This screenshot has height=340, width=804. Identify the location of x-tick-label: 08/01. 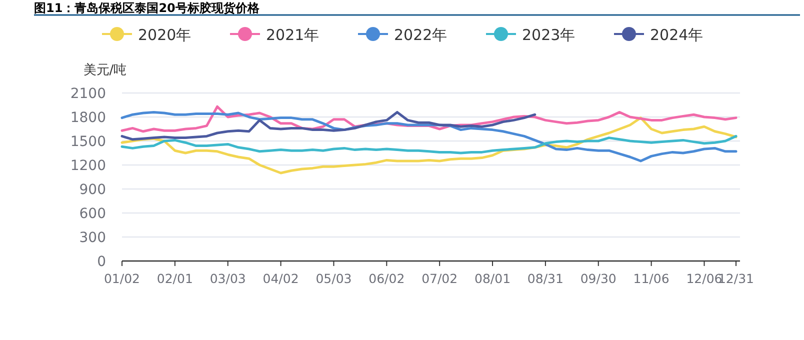
(492, 278).